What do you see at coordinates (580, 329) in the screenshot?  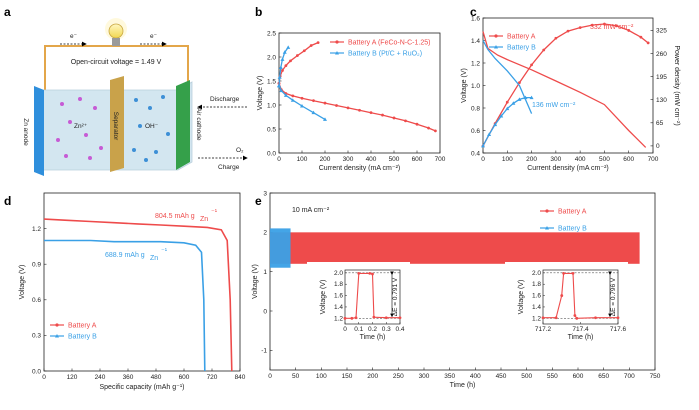 I see `inset-x-tick-label: 717.4` at bounding box center [580, 329].